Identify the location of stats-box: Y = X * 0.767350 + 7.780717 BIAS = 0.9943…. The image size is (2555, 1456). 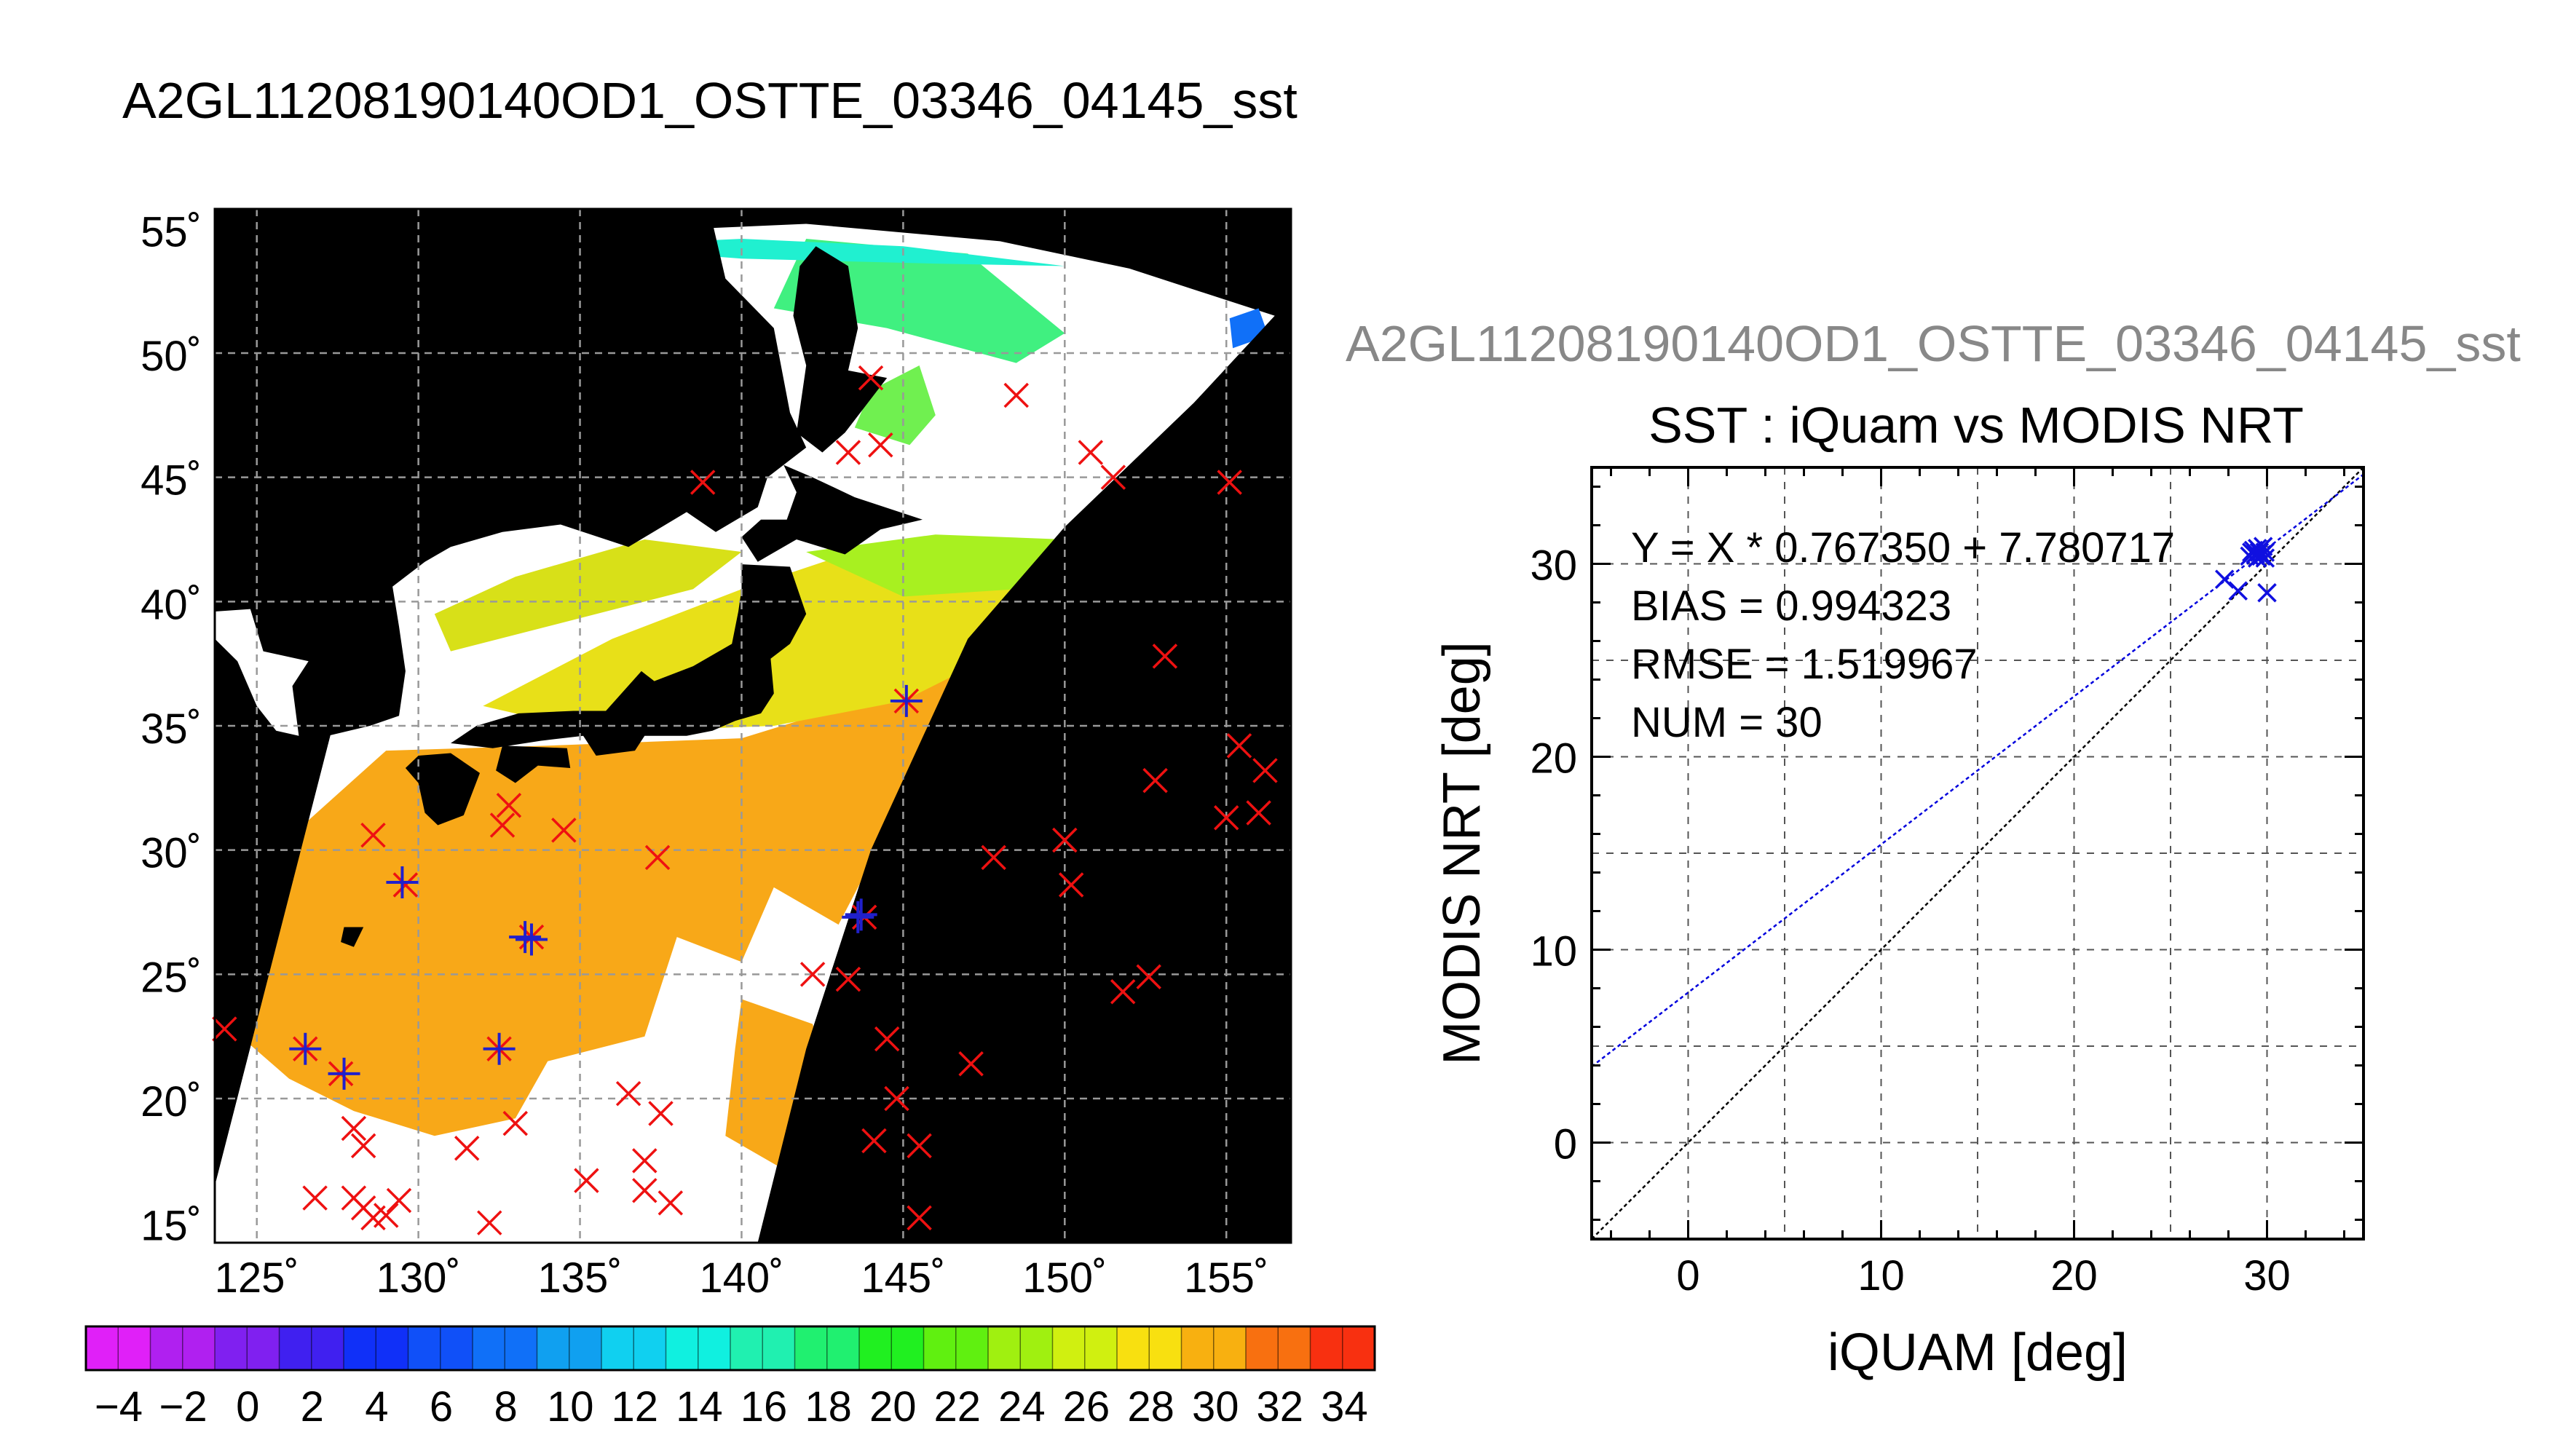
(1903, 635).